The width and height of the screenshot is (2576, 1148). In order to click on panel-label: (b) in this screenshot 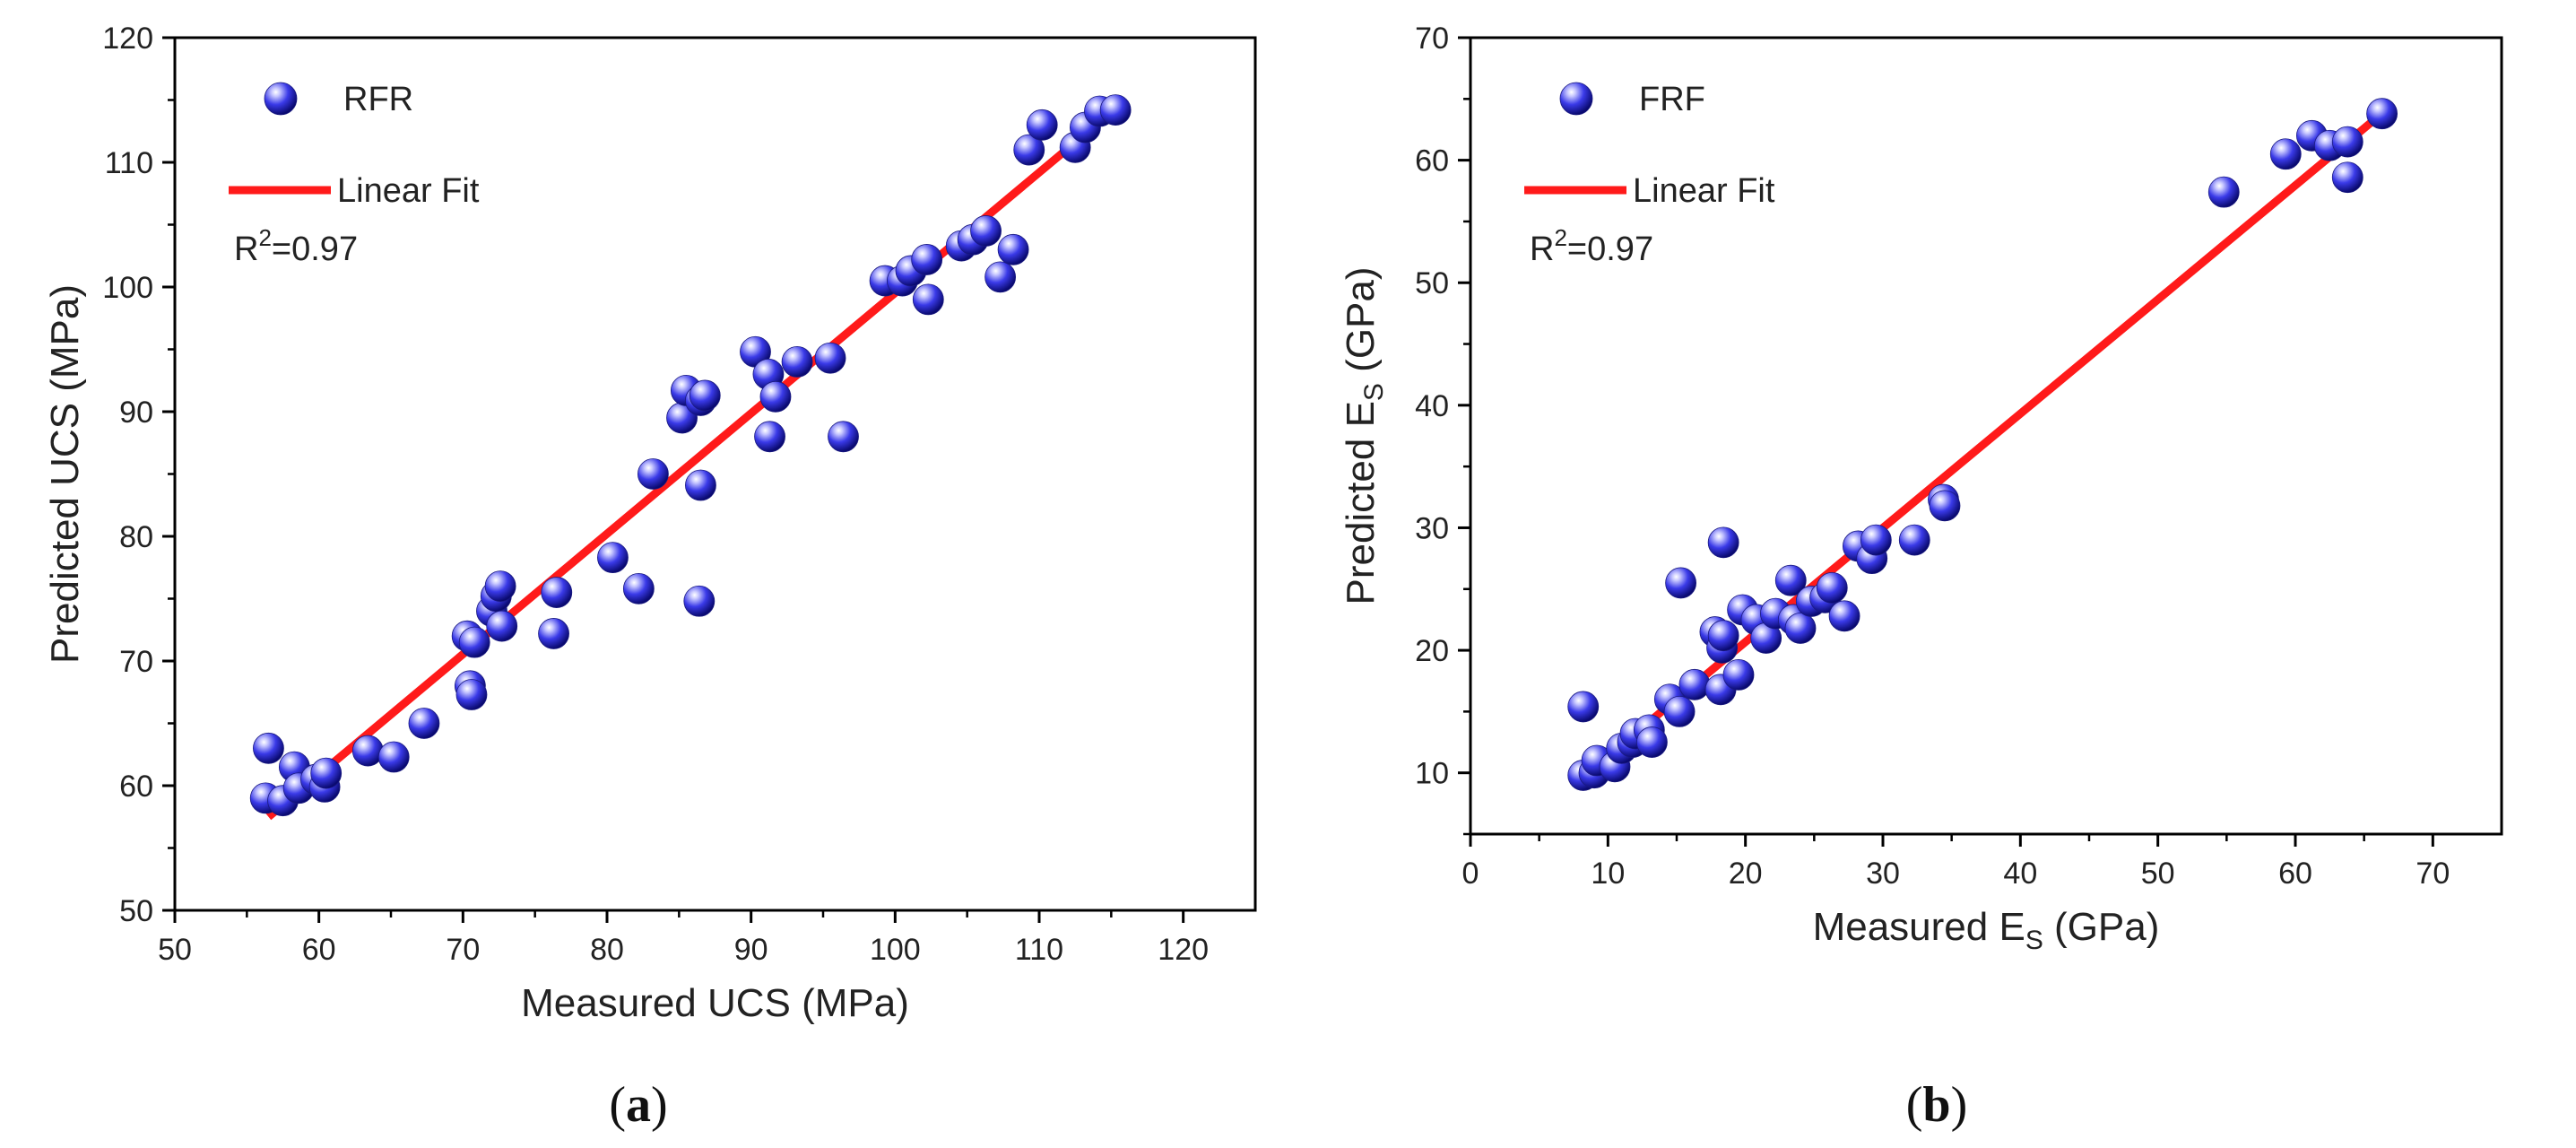, I will do `click(1936, 1105)`.